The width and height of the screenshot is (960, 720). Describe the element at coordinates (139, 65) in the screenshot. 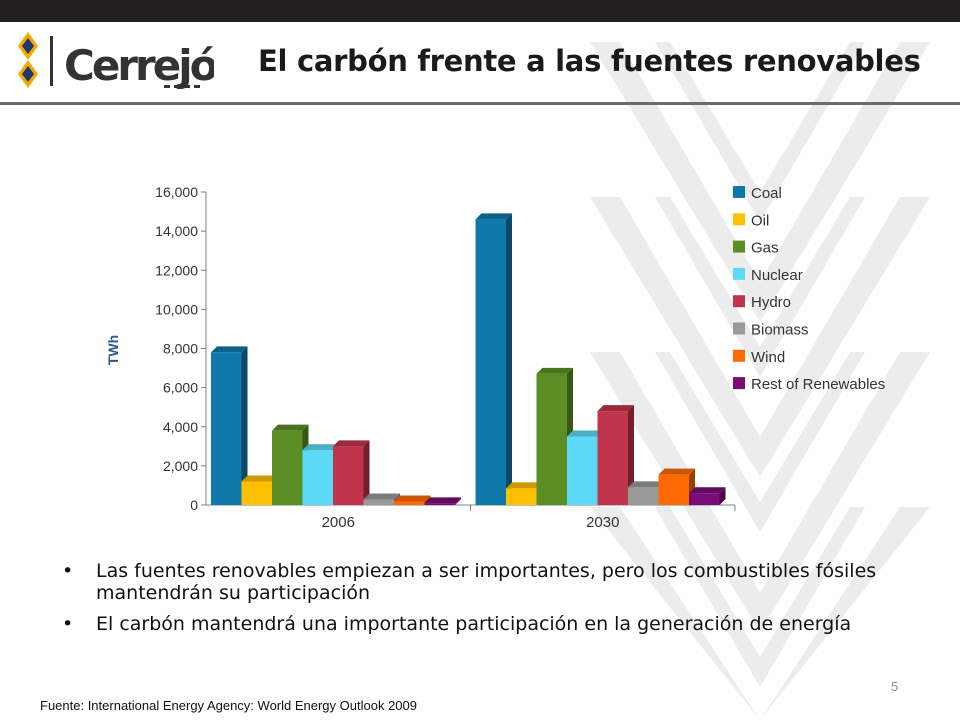

I see `logo-text: Cerrejón` at that location.